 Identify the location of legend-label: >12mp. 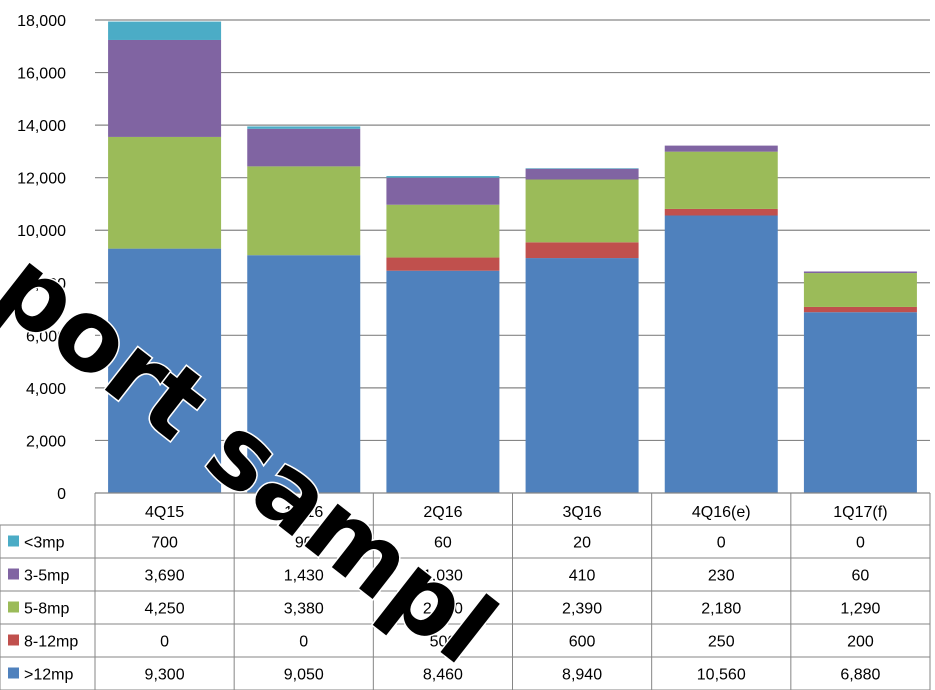
(48, 675).